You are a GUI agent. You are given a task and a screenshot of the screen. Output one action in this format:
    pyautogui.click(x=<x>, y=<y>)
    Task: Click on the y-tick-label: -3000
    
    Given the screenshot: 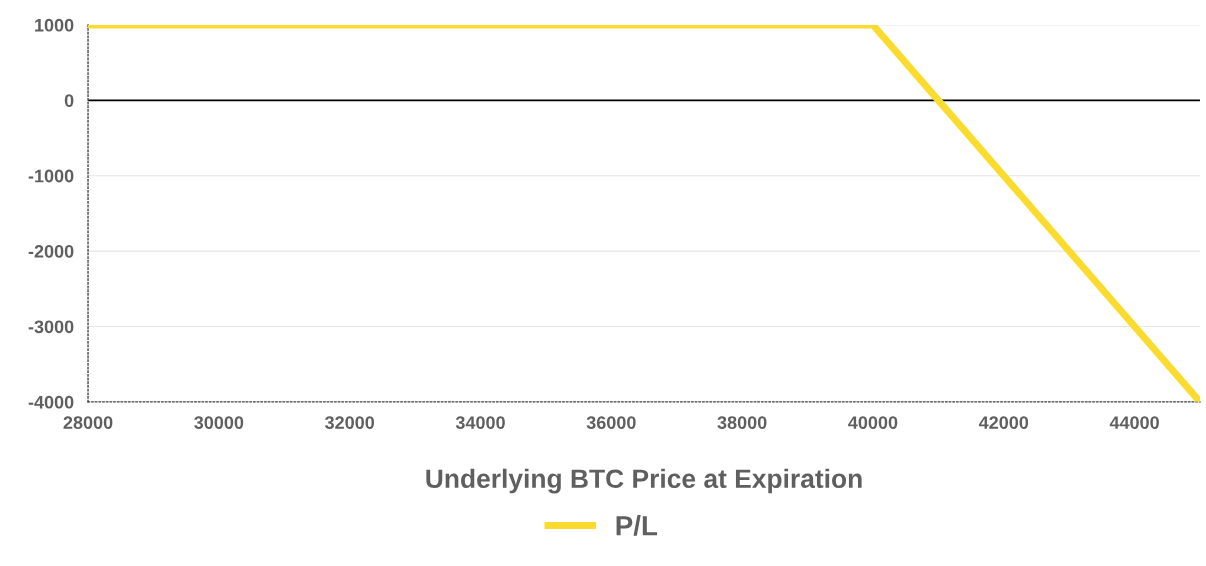 What is the action you would take?
    pyautogui.click(x=51, y=327)
    